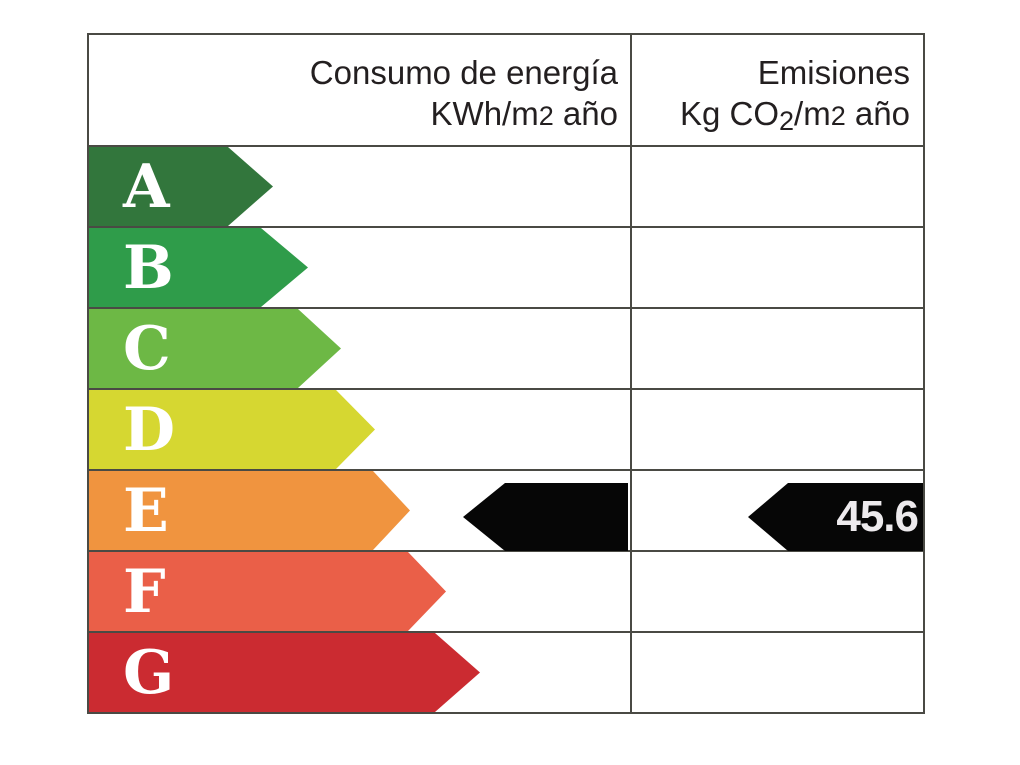 The image size is (1020, 765). What do you see at coordinates (506, 672) in the screenshot?
I see `rating-row-g: G` at bounding box center [506, 672].